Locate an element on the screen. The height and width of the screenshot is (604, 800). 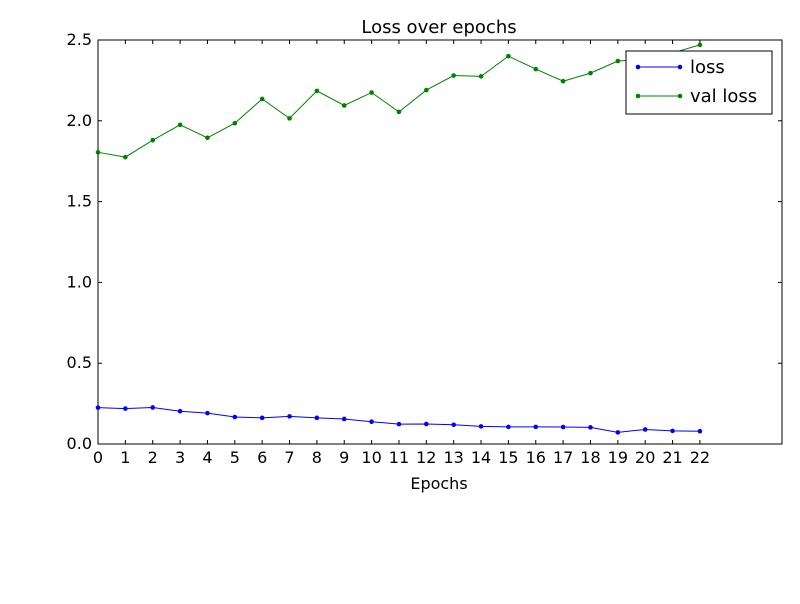
x-tick-label: 2 is located at coordinates (153, 457).